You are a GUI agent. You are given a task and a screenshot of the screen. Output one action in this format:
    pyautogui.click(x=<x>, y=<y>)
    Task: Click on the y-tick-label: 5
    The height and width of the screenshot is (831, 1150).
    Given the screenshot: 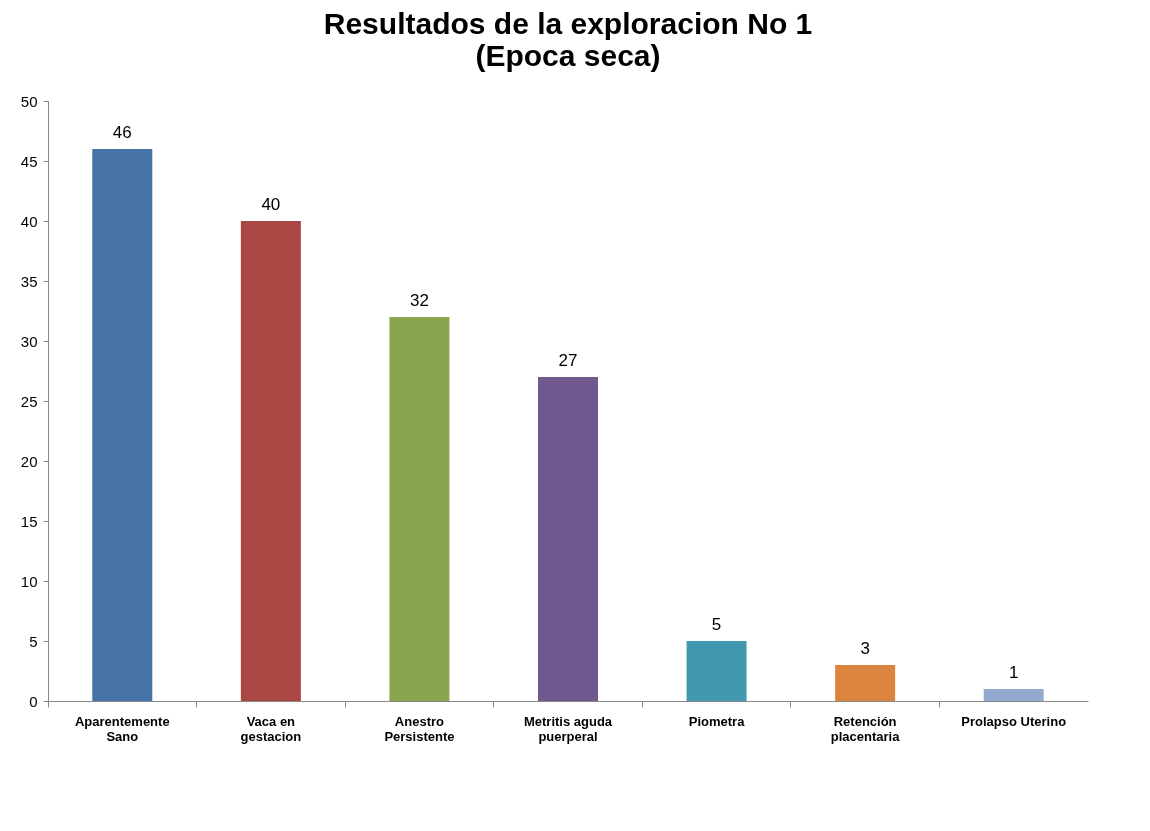 What is the action you would take?
    pyautogui.click(x=33, y=641)
    